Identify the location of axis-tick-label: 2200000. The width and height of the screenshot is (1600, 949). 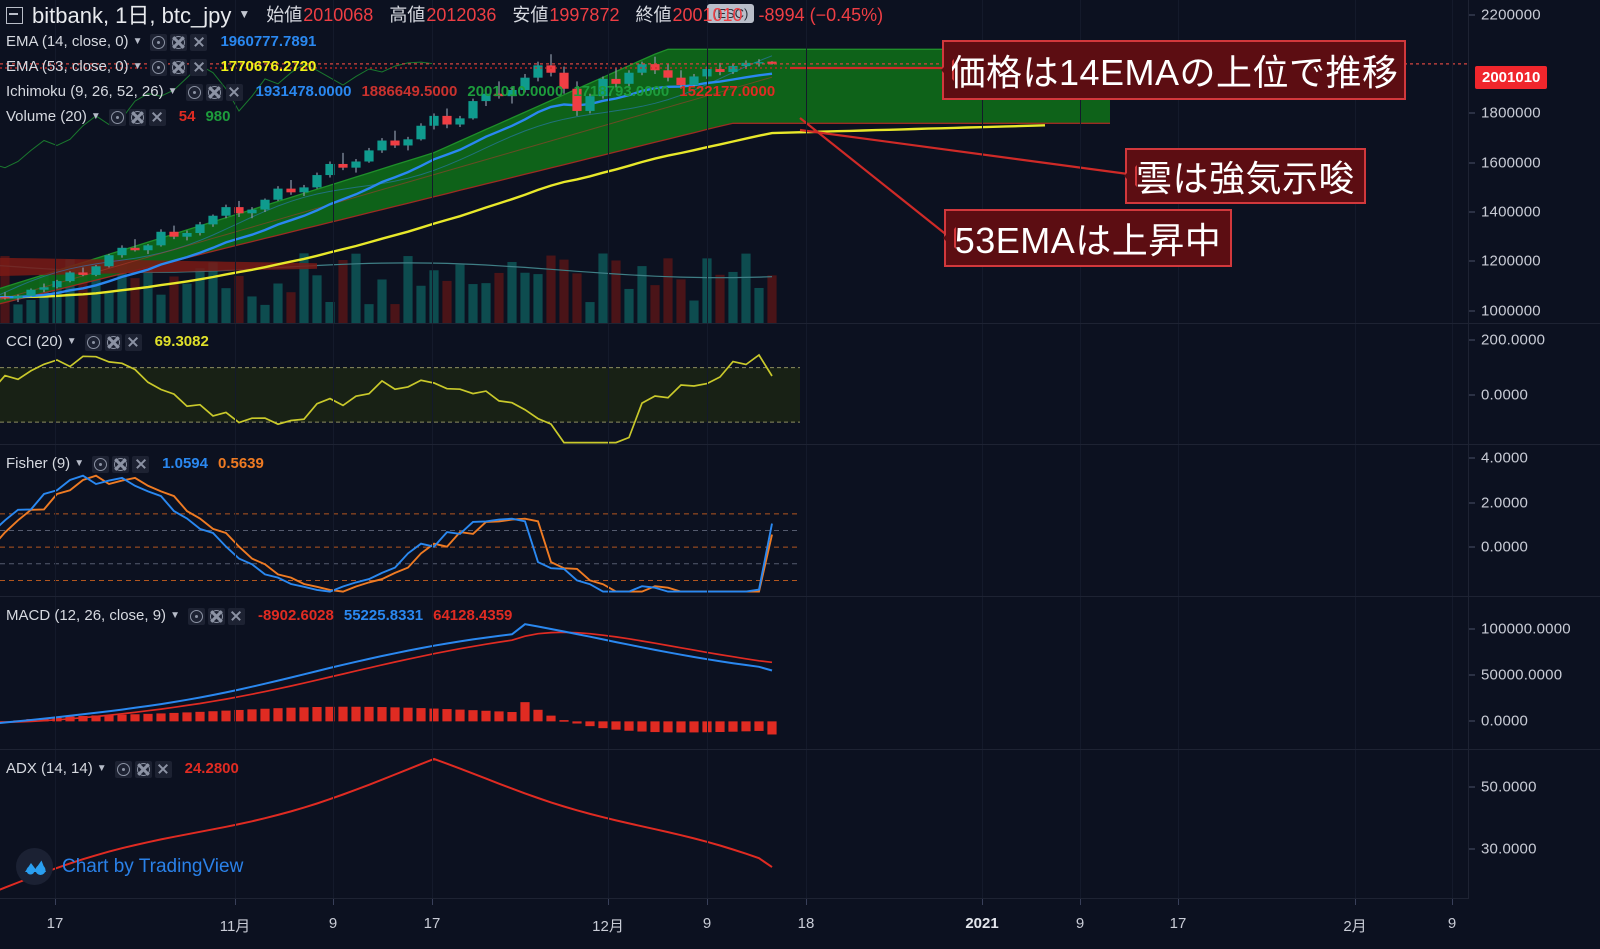
(1511, 15).